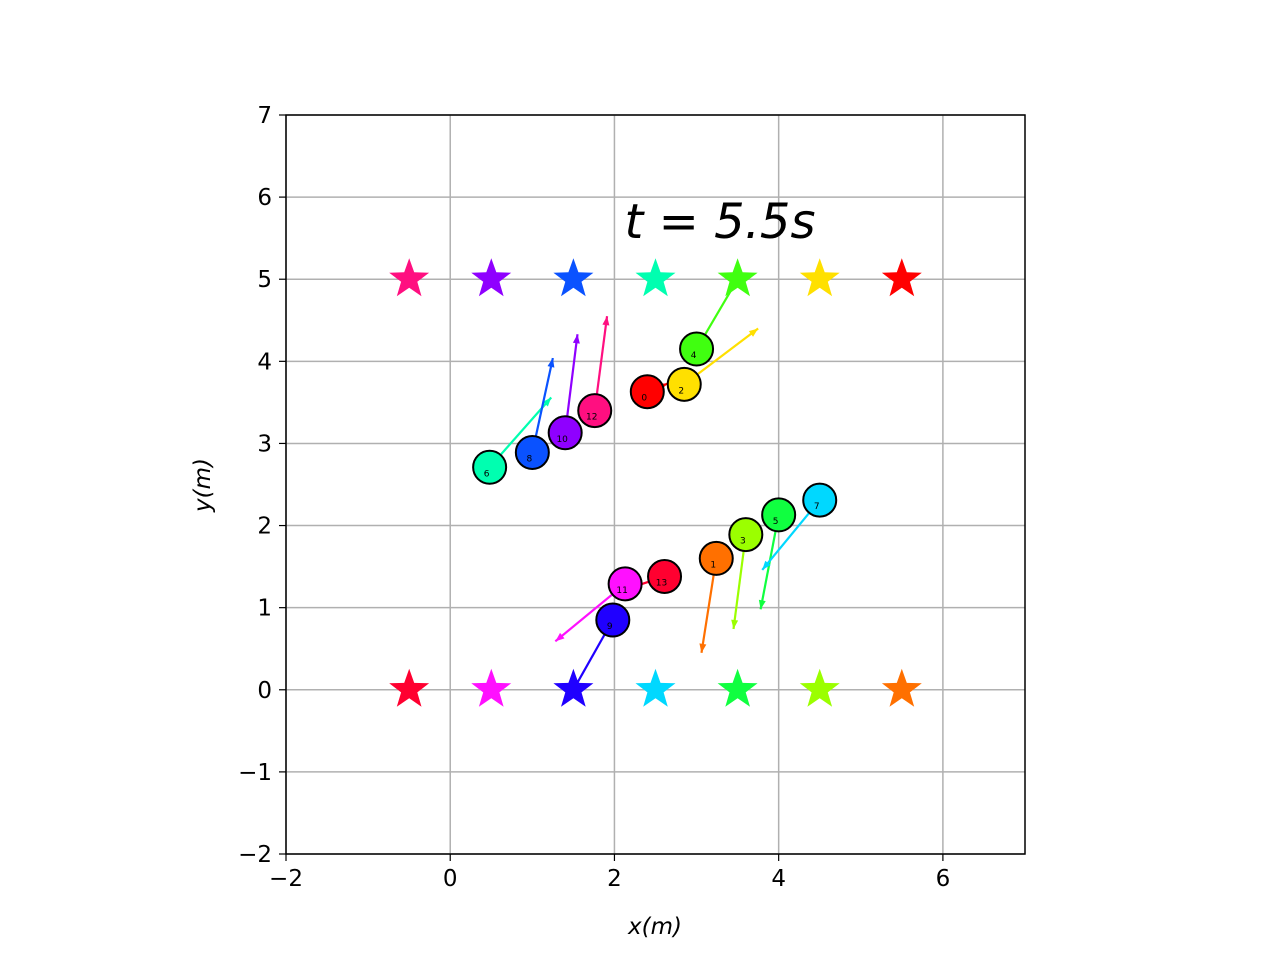  I want to click on robot-id-label: 3, so click(743, 542).